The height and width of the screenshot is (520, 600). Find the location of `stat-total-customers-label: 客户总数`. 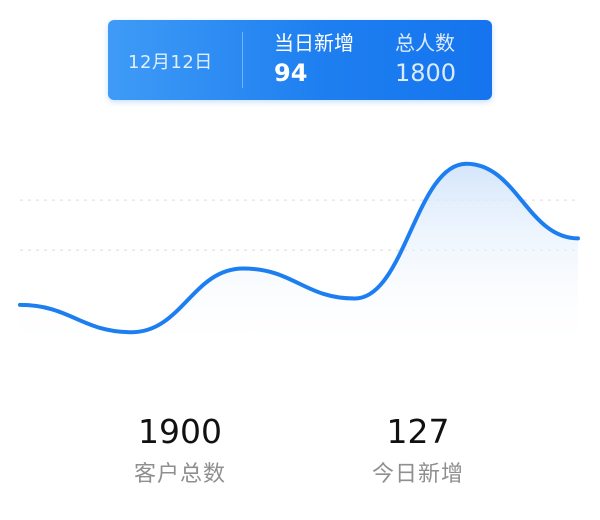

stat-total-customers-label: 客户总数 is located at coordinates (179, 474).